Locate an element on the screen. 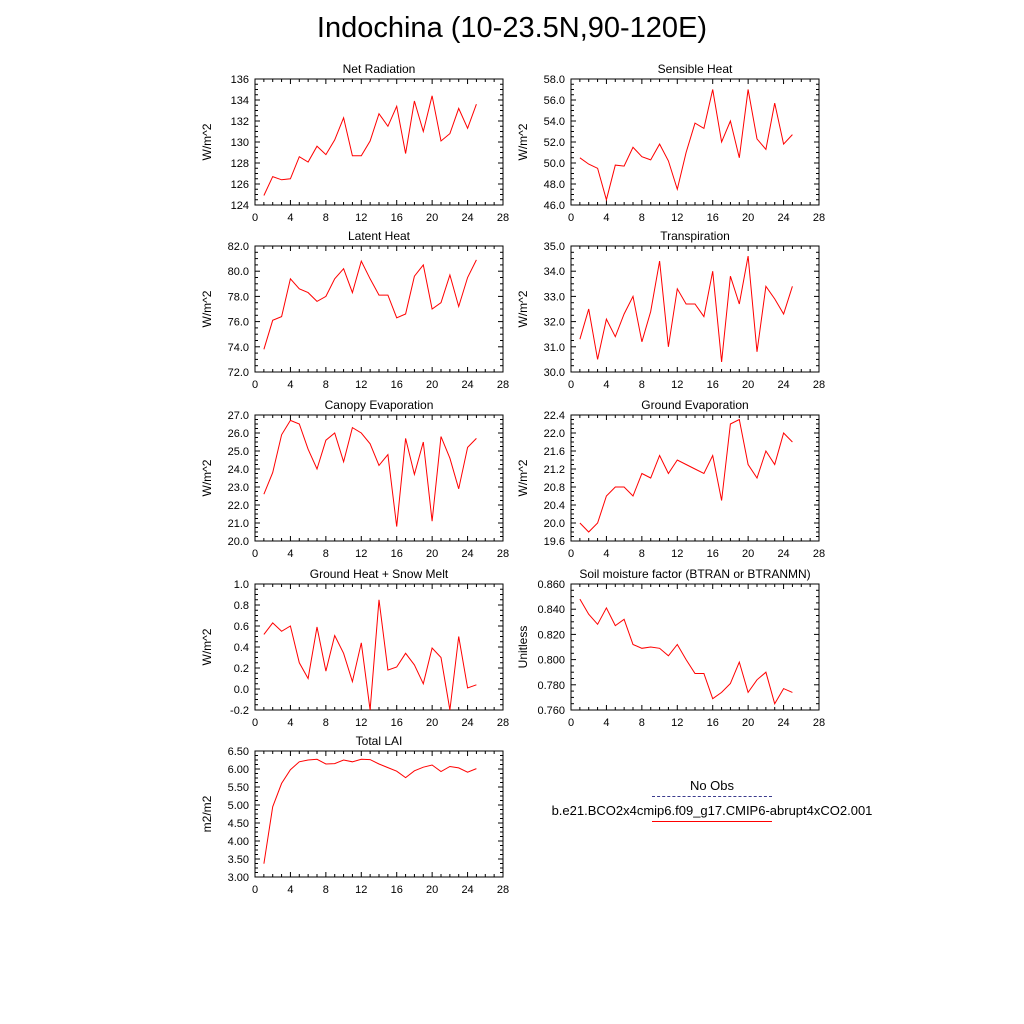  y-axis-label: m2/m2 is located at coordinates (207, 813).